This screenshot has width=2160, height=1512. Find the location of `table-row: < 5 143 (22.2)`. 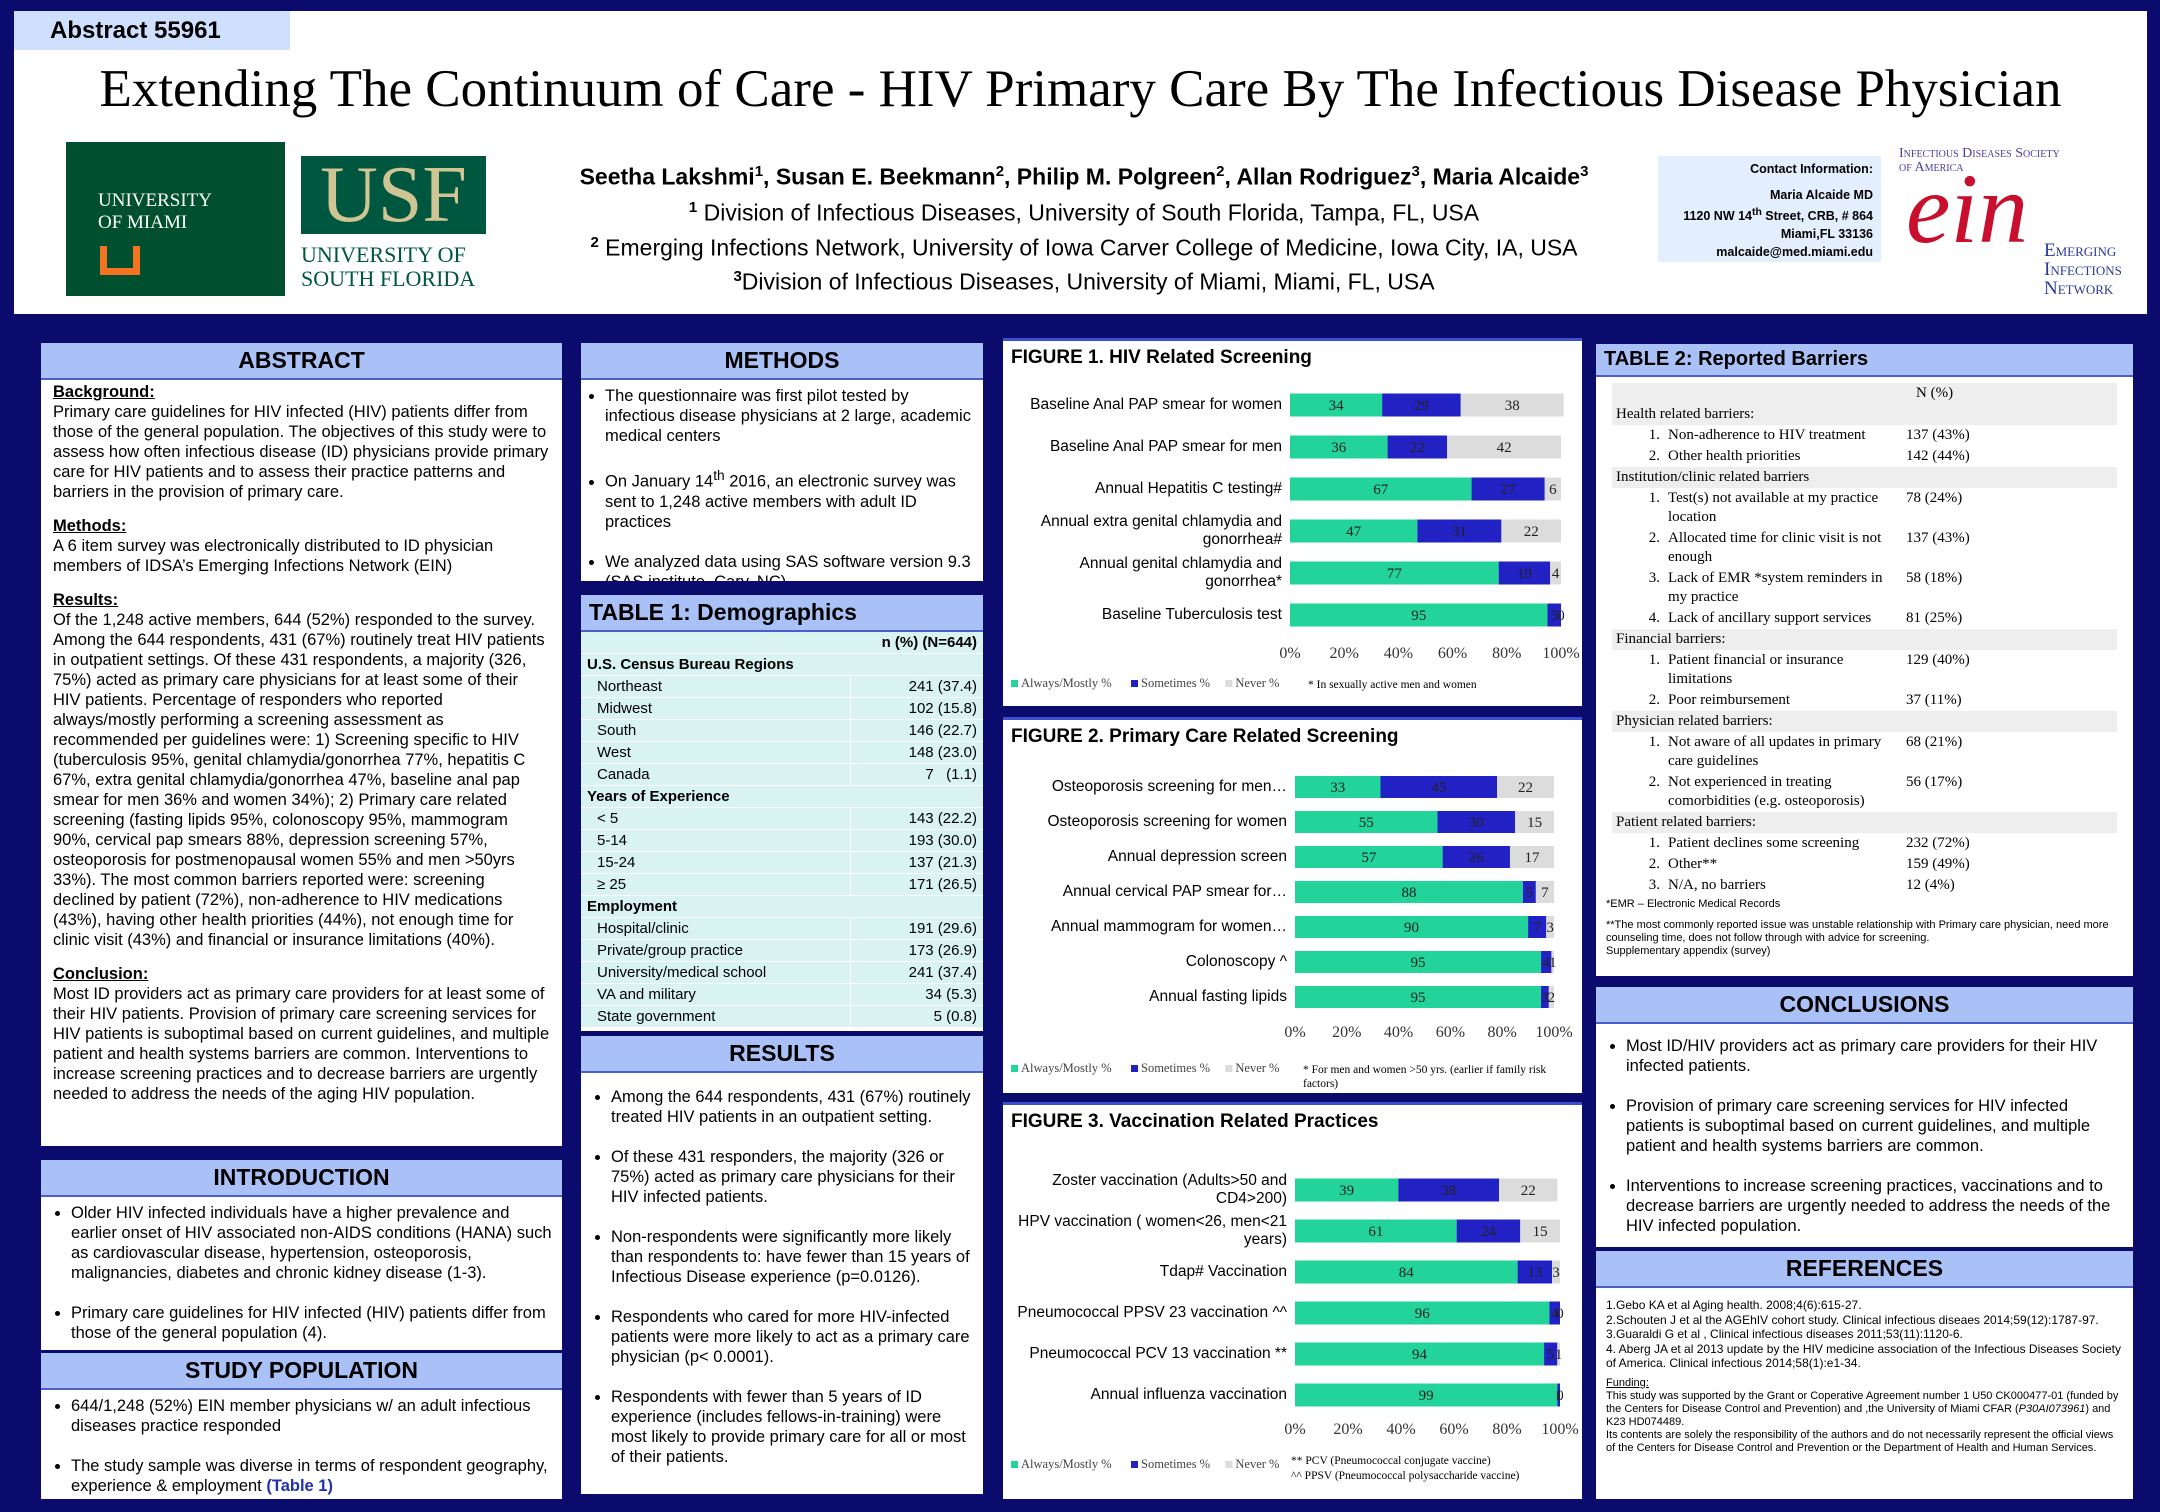

table-row: < 5 143 (22.2) is located at coordinates (782, 818).